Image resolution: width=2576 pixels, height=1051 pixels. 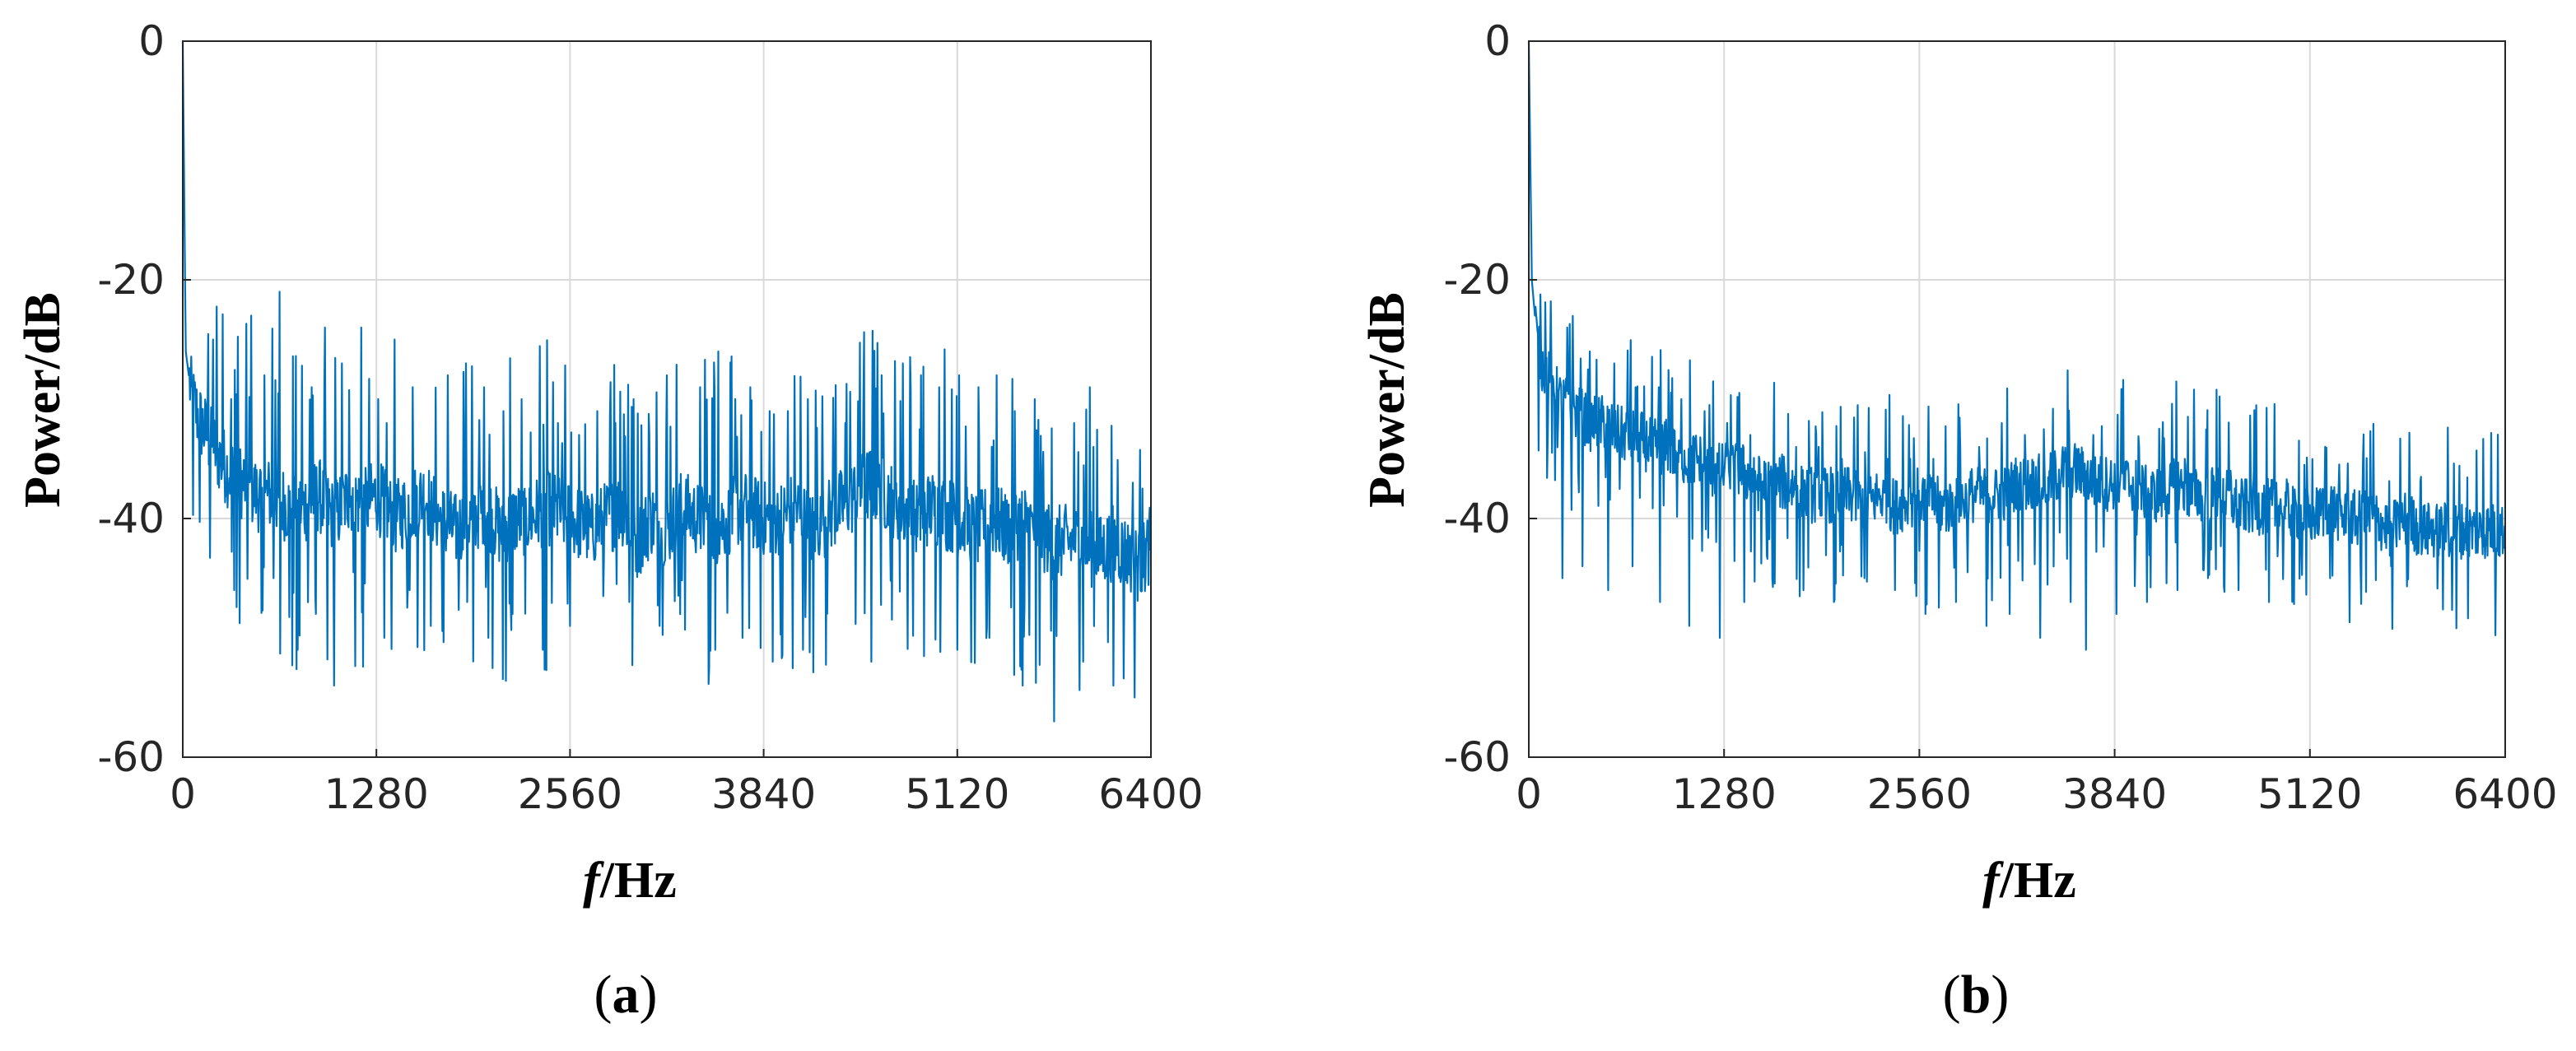 I want to click on panel-label: (a), so click(x=626, y=995).